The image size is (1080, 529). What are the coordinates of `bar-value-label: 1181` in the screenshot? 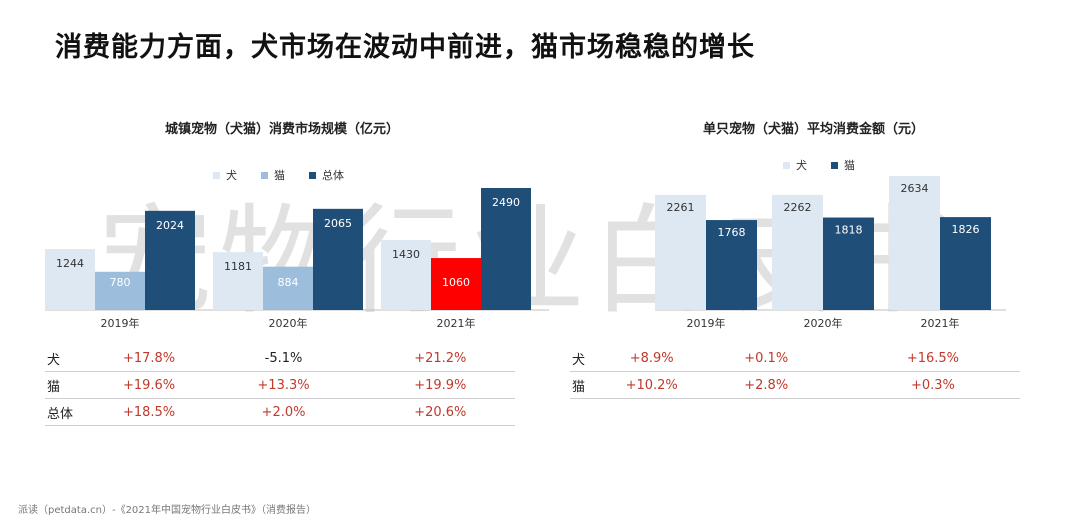 It's located at (238, 266).